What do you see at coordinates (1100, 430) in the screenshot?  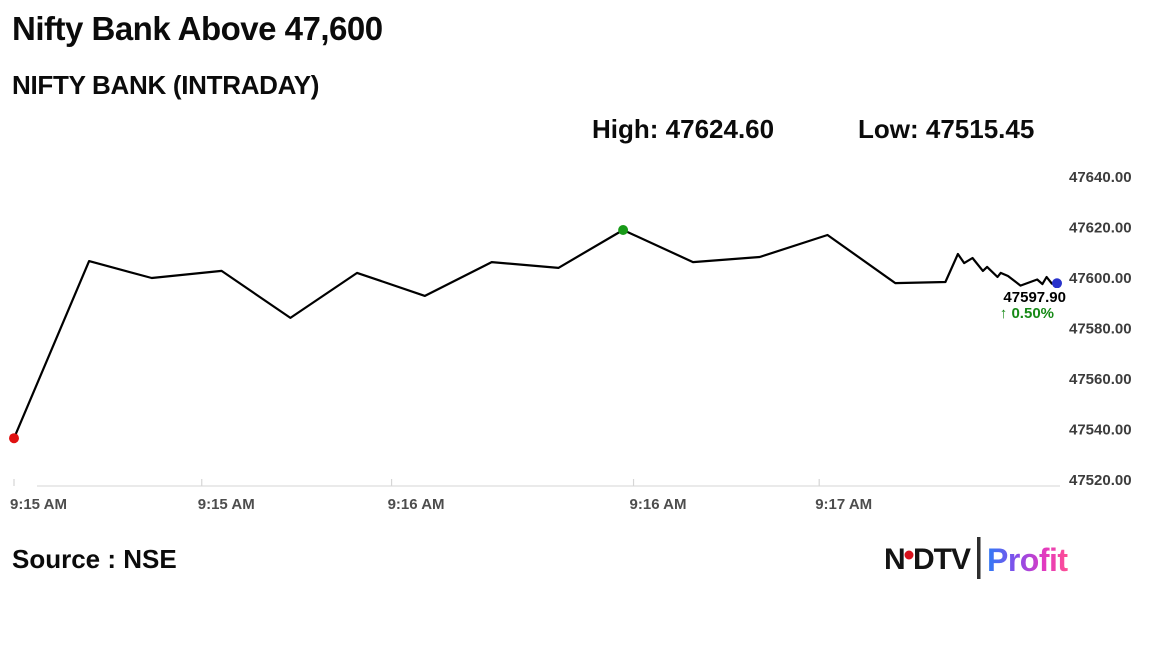 I see `y-tick-label: 47540.00` at bounding box center [1100, 430].